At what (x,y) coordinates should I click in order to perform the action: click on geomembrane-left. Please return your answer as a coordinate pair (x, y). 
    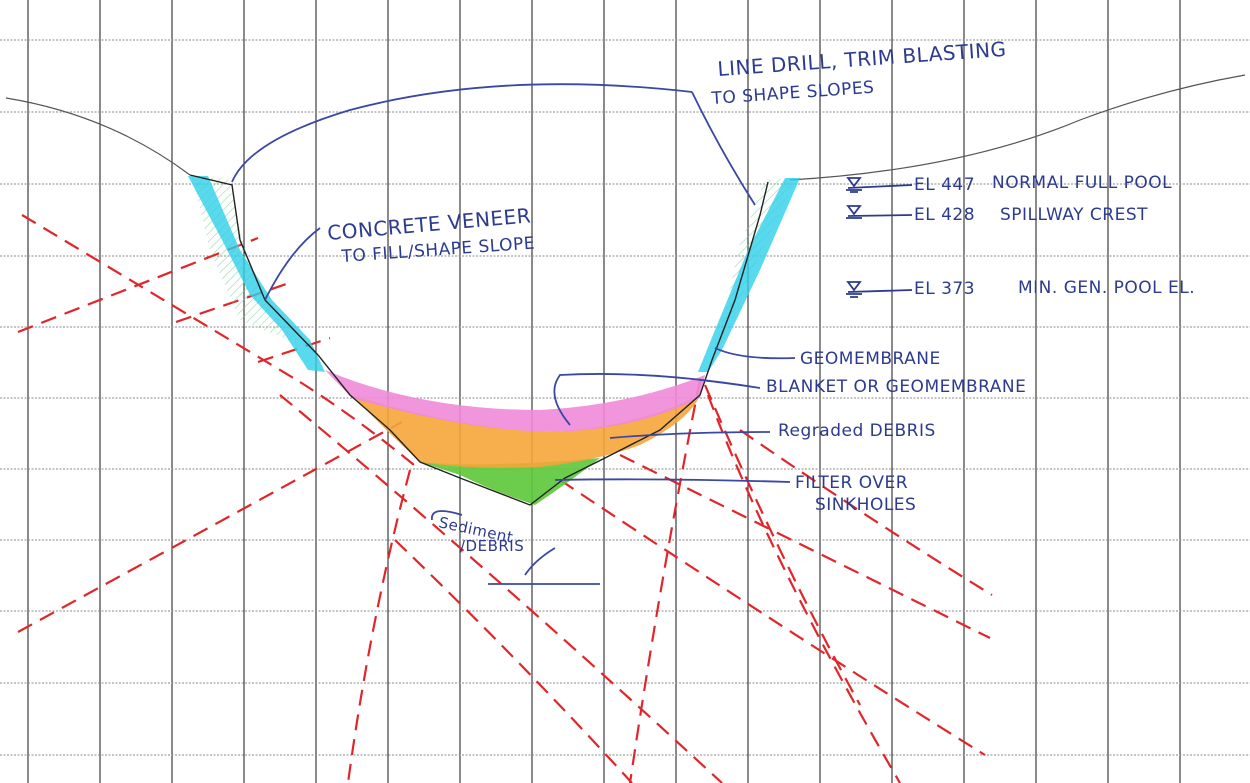
    Looking at the image, I should click on (256, 274).